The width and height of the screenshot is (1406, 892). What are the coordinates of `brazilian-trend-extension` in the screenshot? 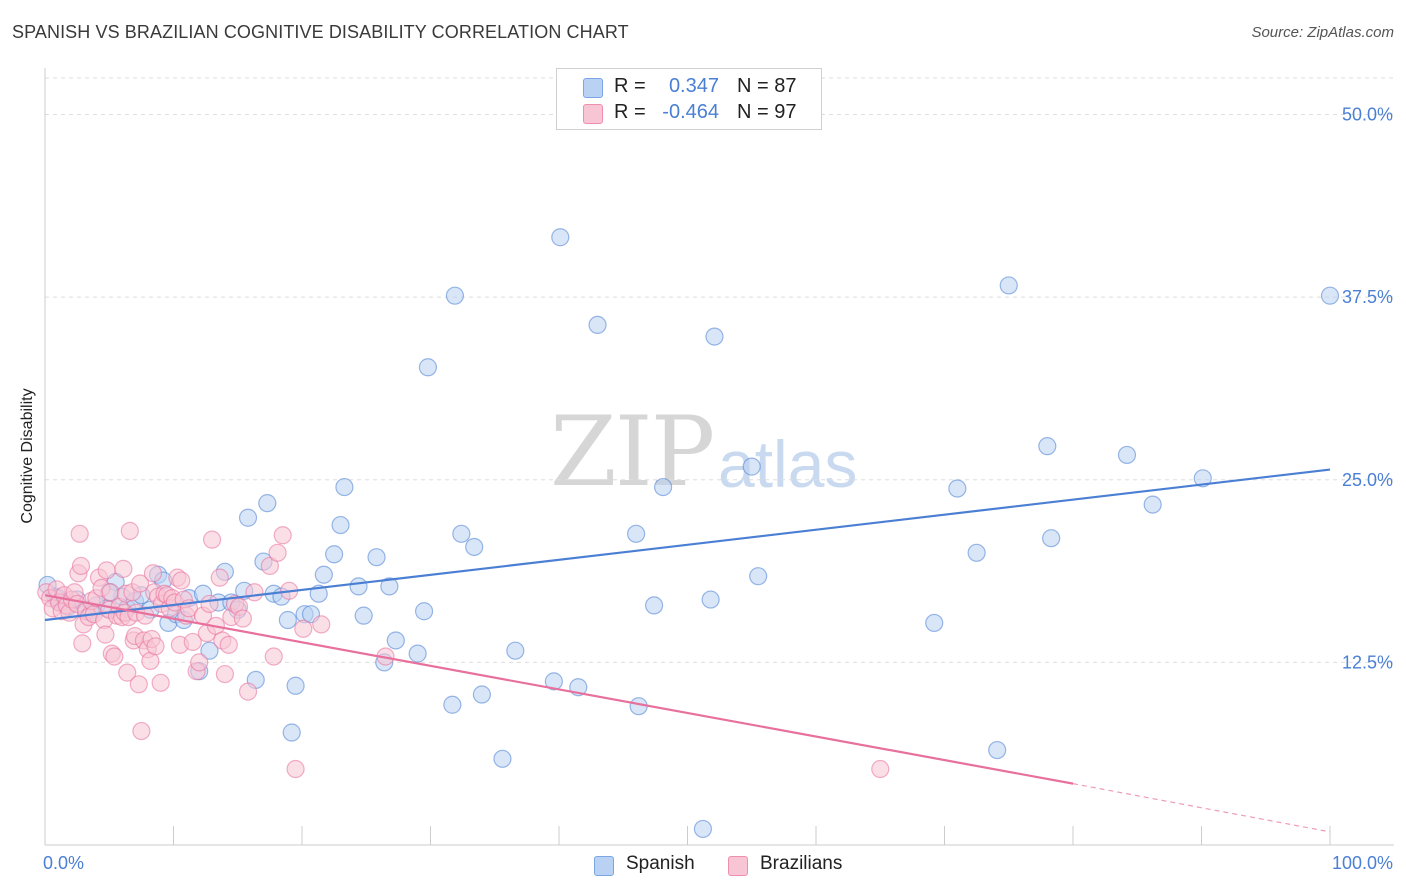 It's located at (1201, 808).